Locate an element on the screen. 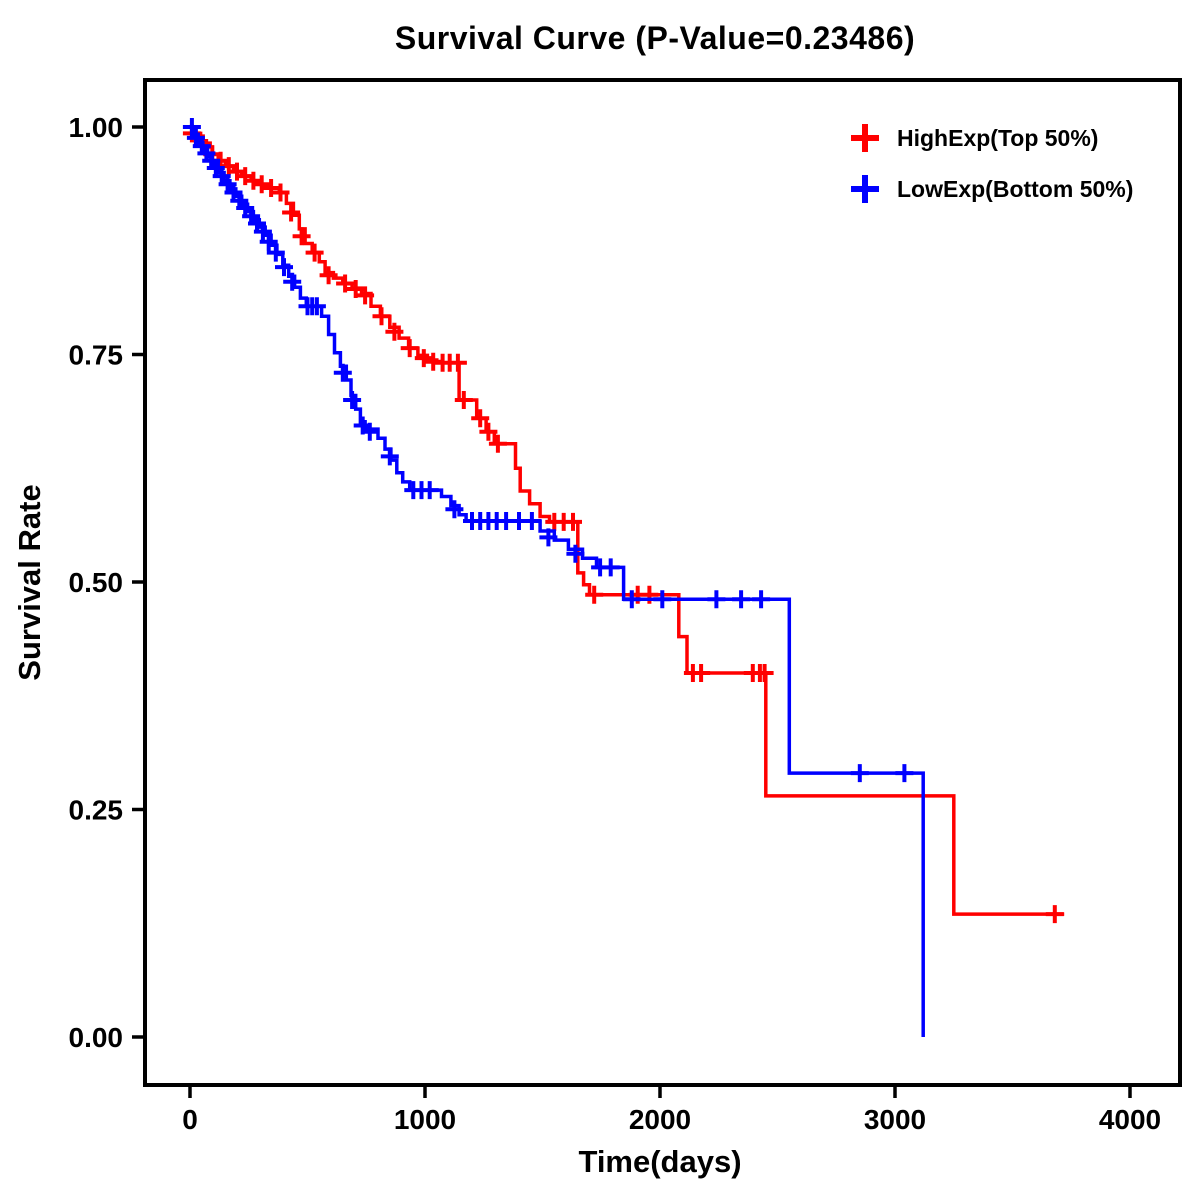  y-axis-tick-label: 0.00 is located at coordinates (96, 1037).